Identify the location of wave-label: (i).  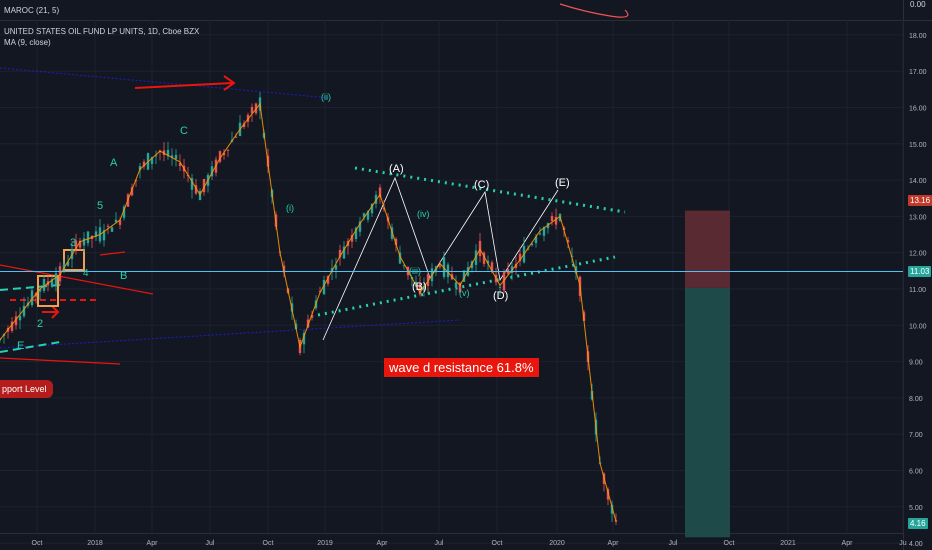
(290, 208).